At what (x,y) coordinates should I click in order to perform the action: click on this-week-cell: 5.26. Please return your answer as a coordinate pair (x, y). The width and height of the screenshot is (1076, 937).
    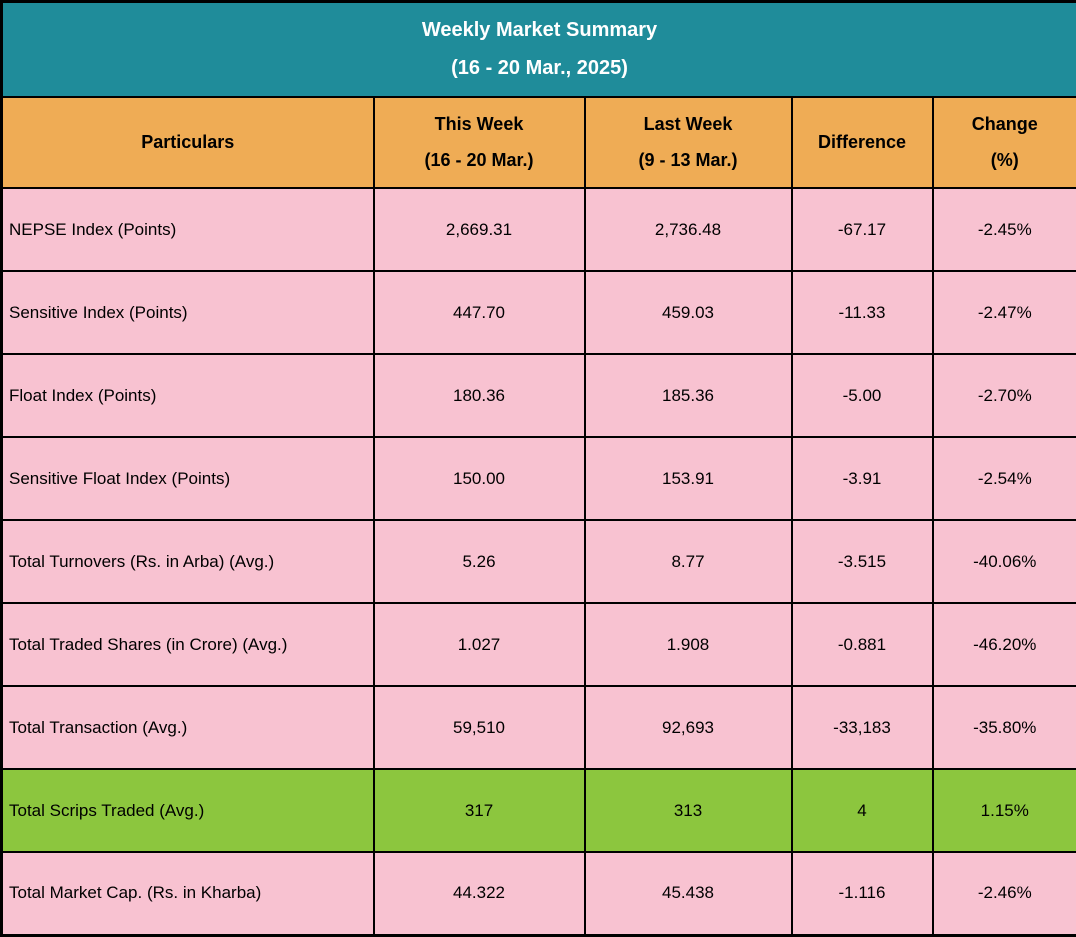
    Looking at the image, I should click on (479, 561).